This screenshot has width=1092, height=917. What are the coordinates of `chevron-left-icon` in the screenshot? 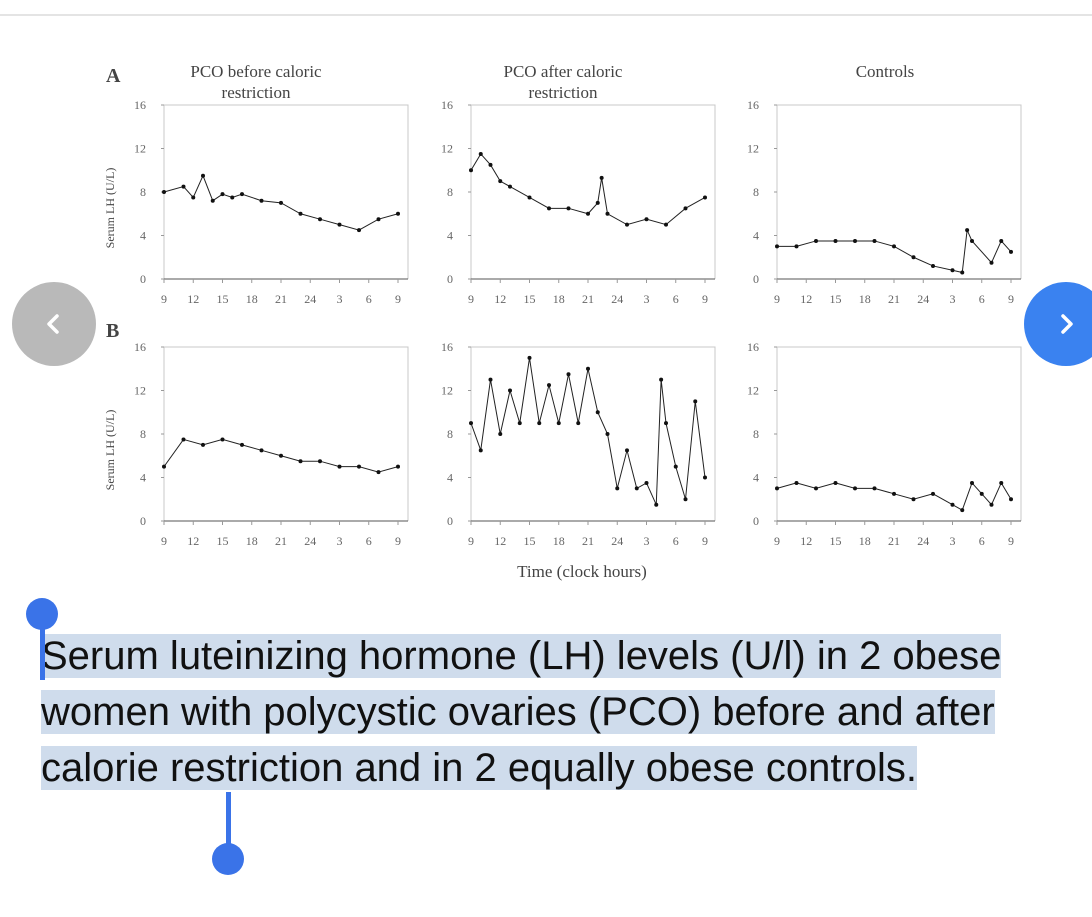 It's located at (53, 324).